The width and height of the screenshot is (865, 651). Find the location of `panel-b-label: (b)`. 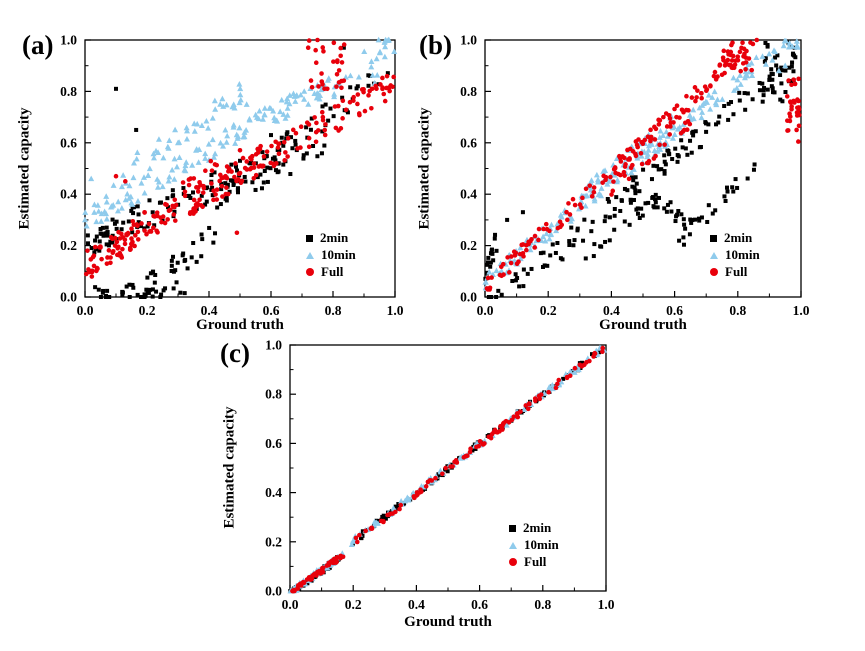

panel-b-label: (b) is located at coordinates (435, 45).